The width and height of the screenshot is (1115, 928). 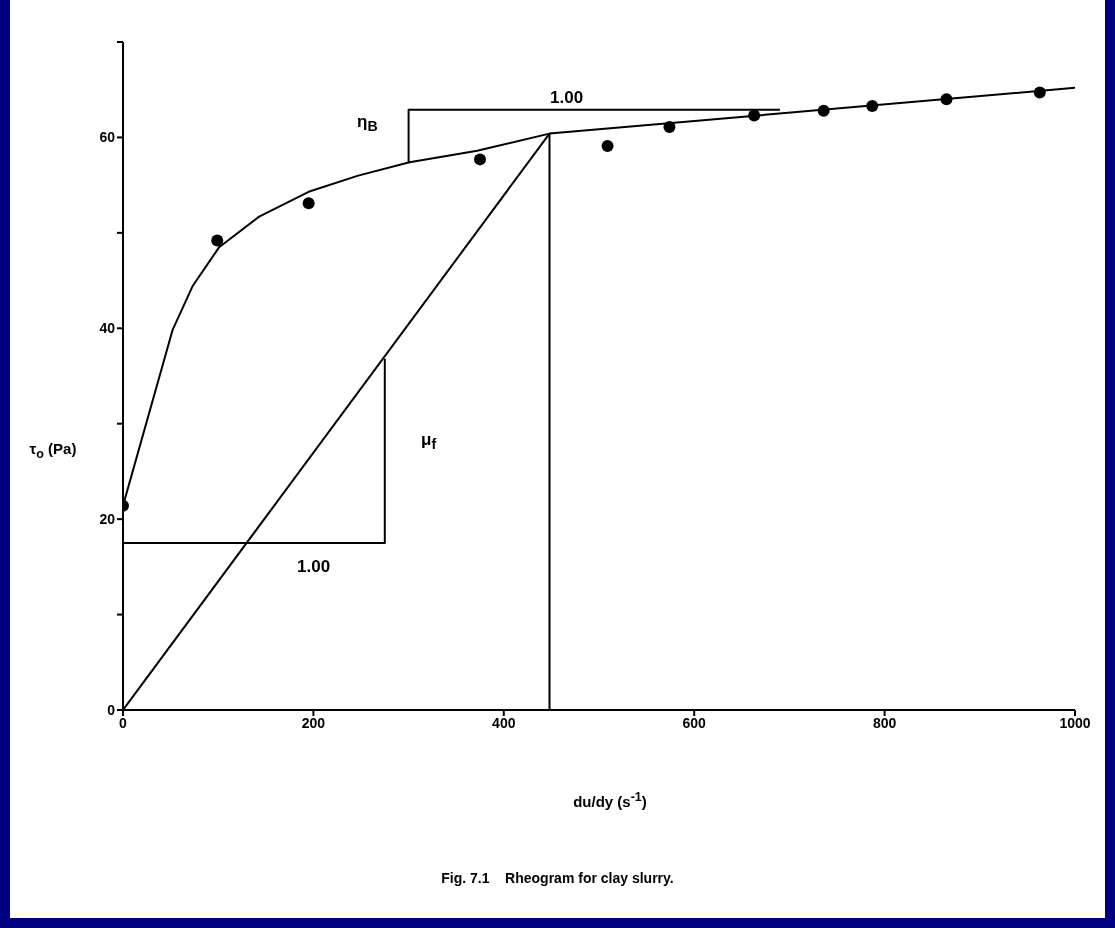 What do you see at coordinates (504, 722) in the screenshot?
I see `x-tick-label: 400` at bounding box center [504, 722].